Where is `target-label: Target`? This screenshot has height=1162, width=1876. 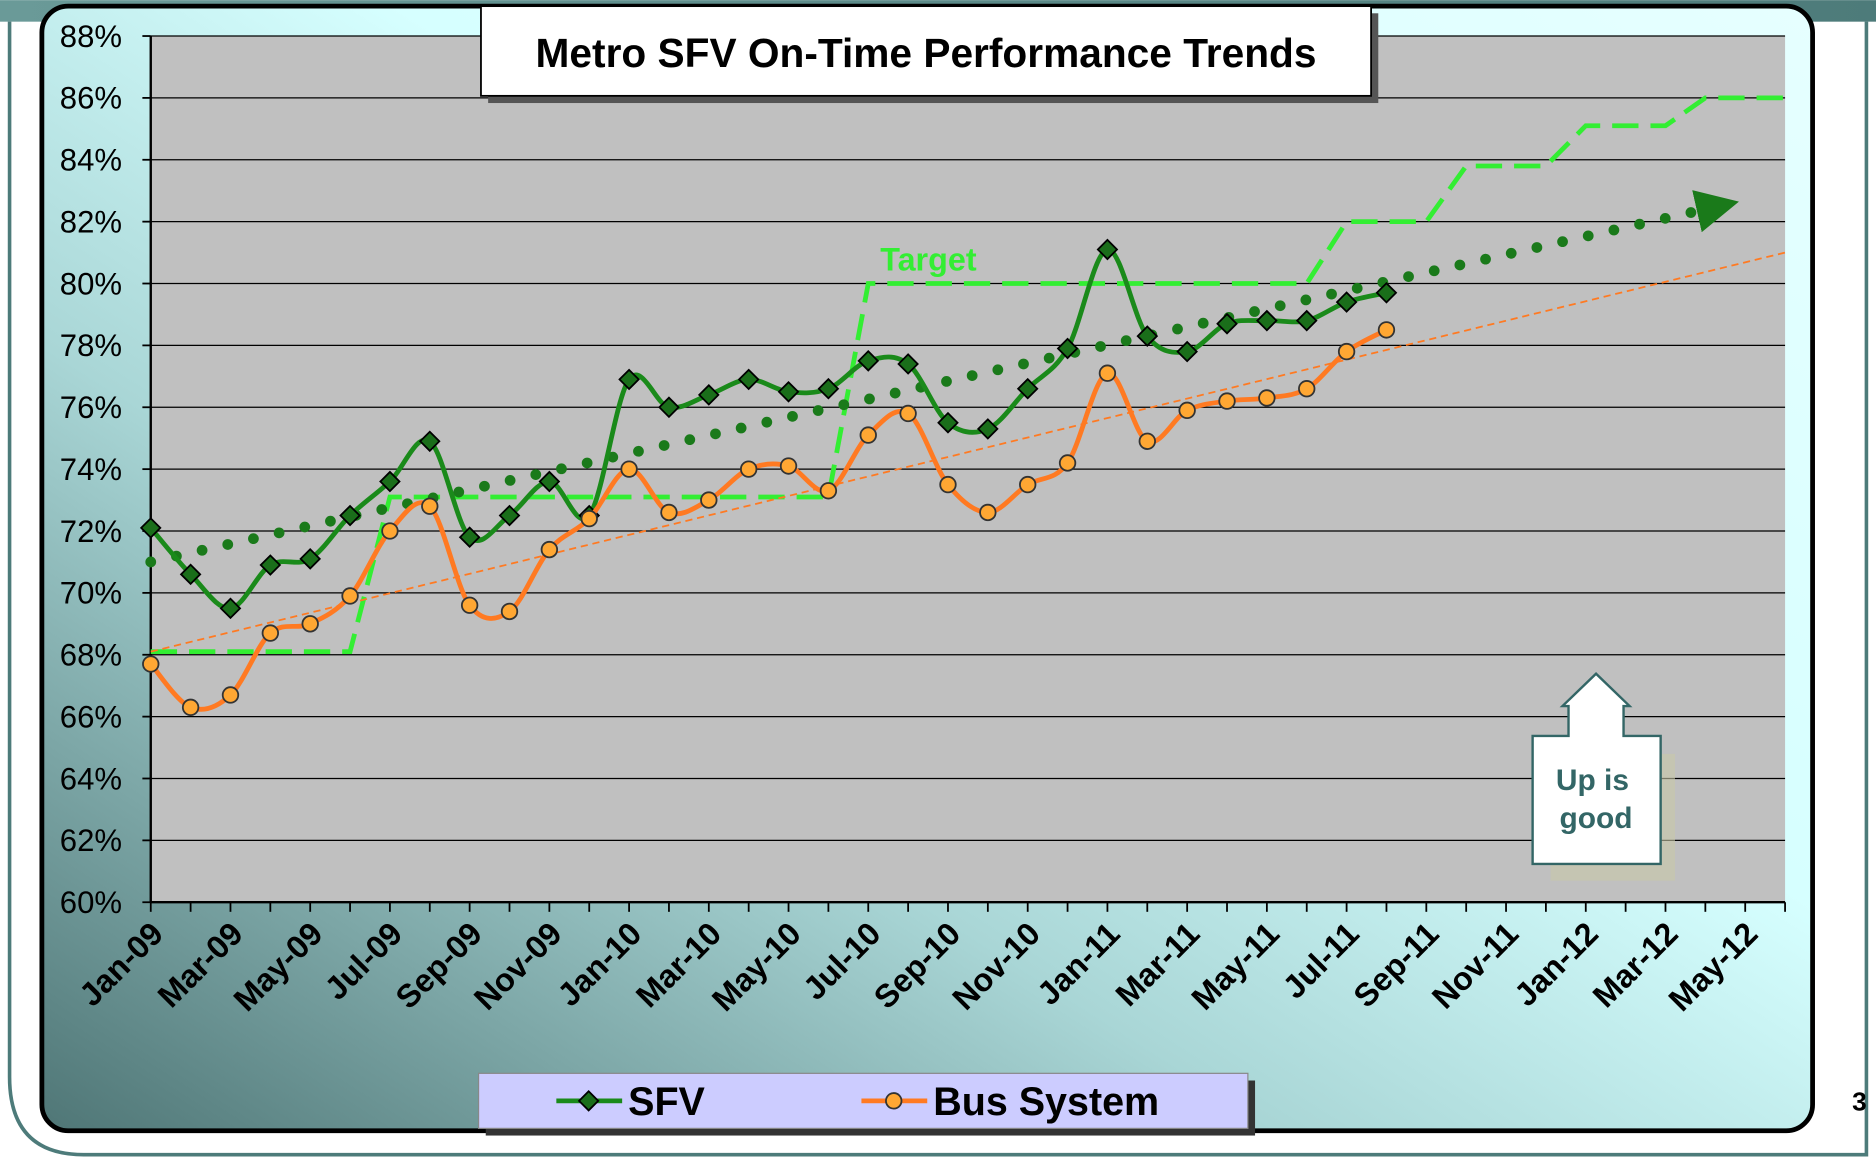
target-label: Target is located at coordinates (928, 260).